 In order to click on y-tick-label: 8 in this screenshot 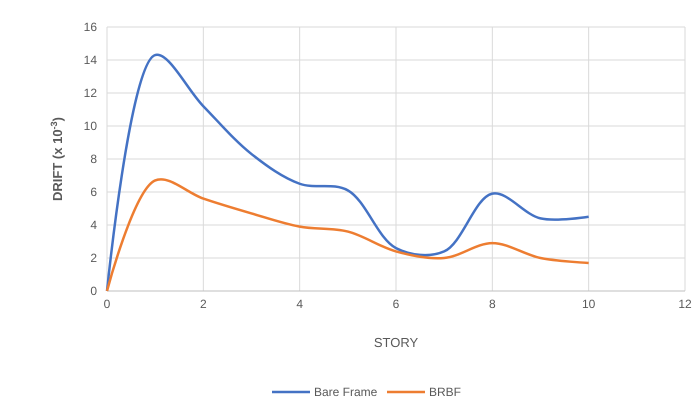, I will do `click(94, 159)`.